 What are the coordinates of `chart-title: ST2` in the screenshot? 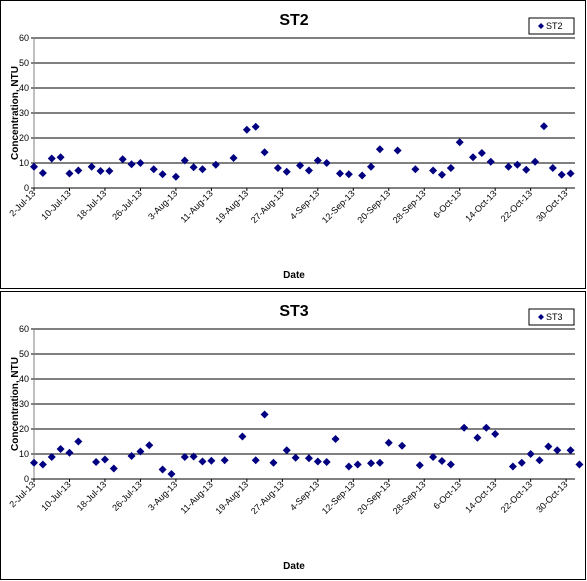 It's located at (293, 20).